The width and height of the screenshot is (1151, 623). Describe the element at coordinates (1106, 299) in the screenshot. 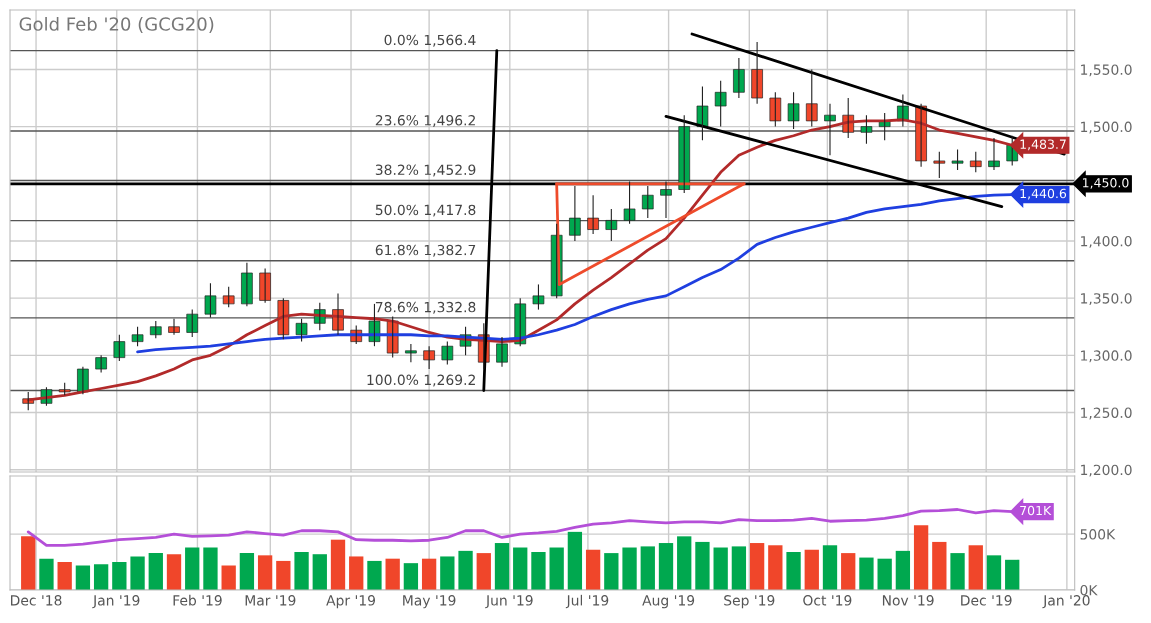

I see `y-tick-label: 1,350.0` at that location.